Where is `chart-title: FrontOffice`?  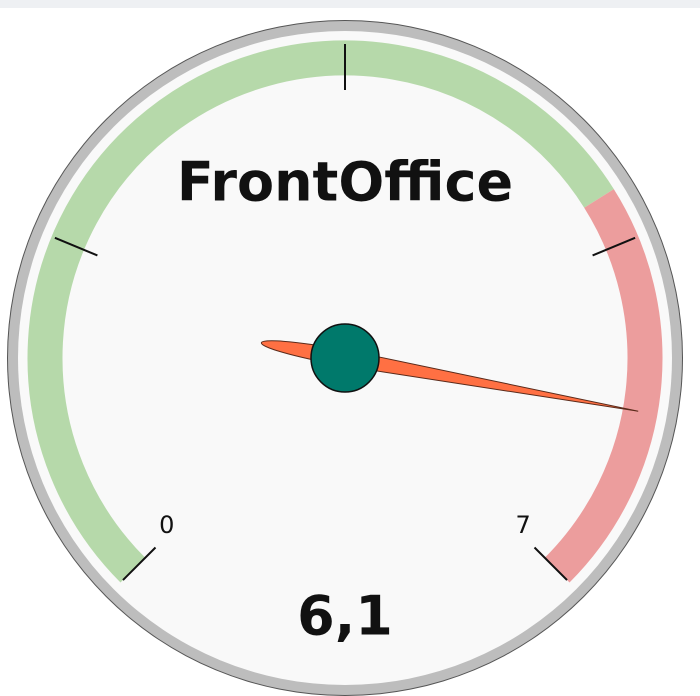 chart-title: FrontOffice is located at coordinates (345, 182).